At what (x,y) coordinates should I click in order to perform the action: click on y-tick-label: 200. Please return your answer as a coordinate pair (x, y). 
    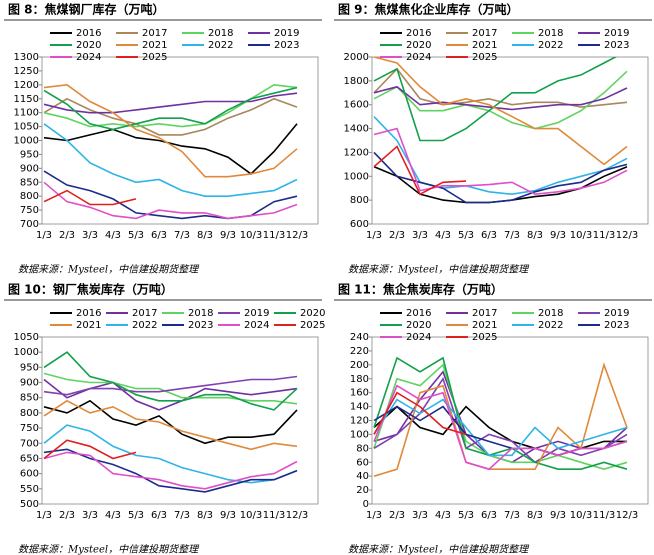
    Looking at the image, I should click on (359, 365).